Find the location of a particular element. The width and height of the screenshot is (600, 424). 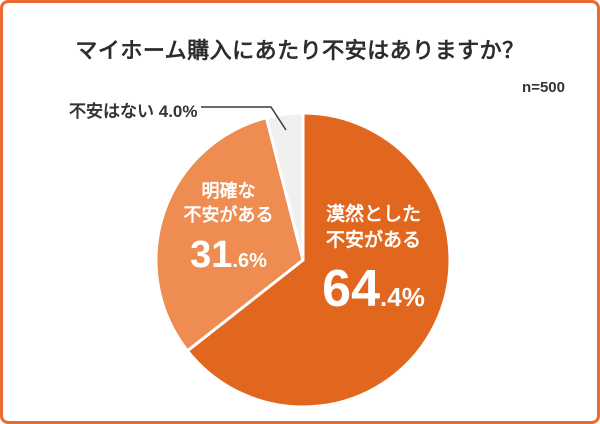

slice-percentage: 64.4% is located at coordinates (373, 289).